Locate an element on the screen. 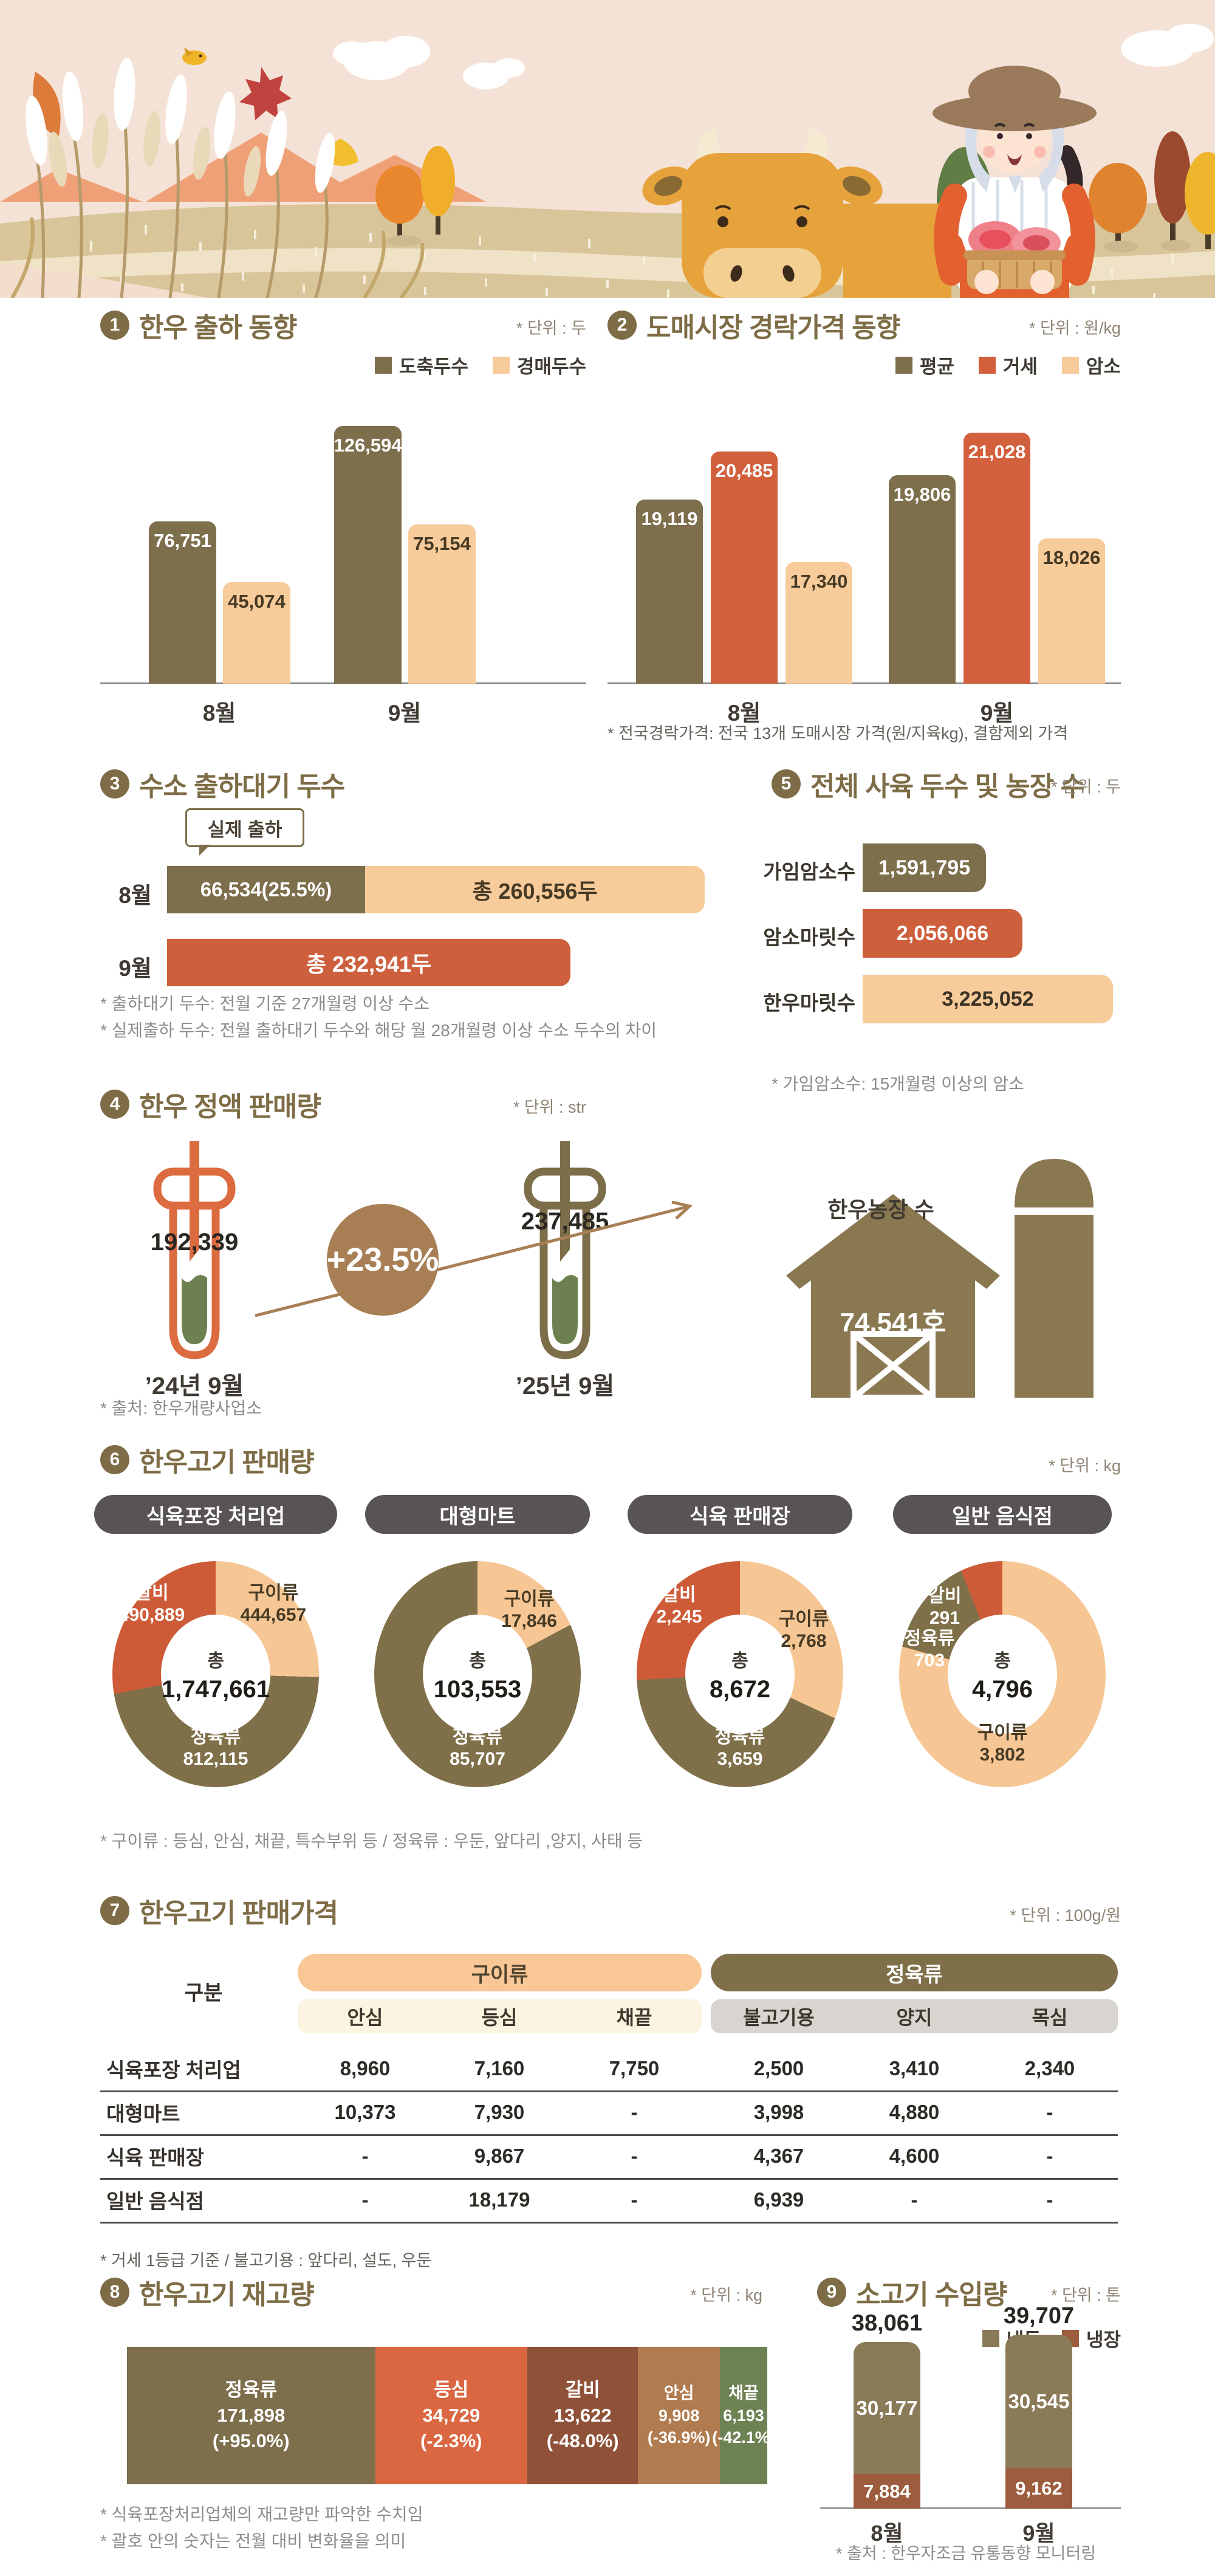  stock-segment-text: 13,622 is located at coordinates (583, 2416).